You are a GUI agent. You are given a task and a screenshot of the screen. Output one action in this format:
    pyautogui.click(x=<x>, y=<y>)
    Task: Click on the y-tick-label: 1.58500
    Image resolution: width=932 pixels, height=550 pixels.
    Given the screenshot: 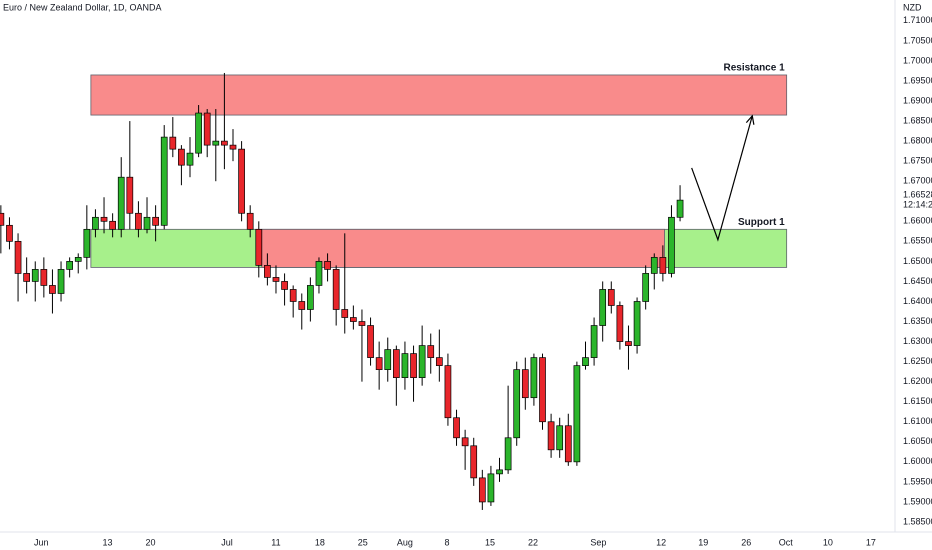 What is the action you would take?
    pyautogui.click(x=917, y=521)
    